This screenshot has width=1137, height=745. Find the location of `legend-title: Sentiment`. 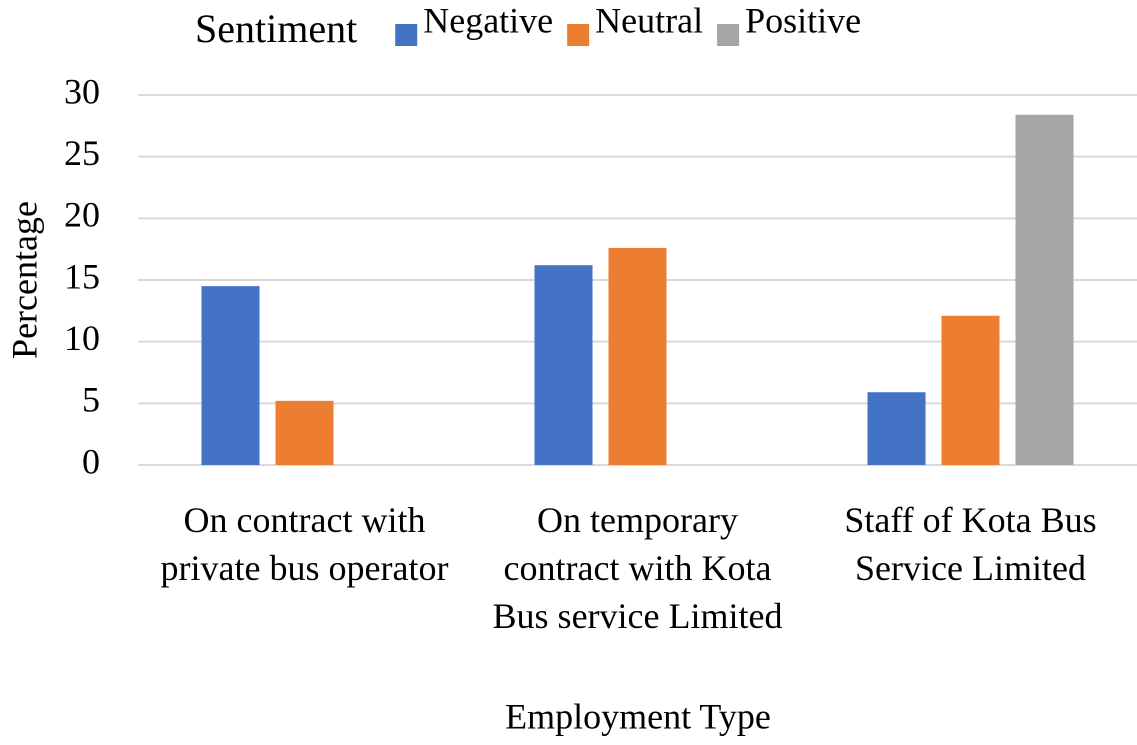

legend-title: Sentiment is located at coordinates (276, 28).